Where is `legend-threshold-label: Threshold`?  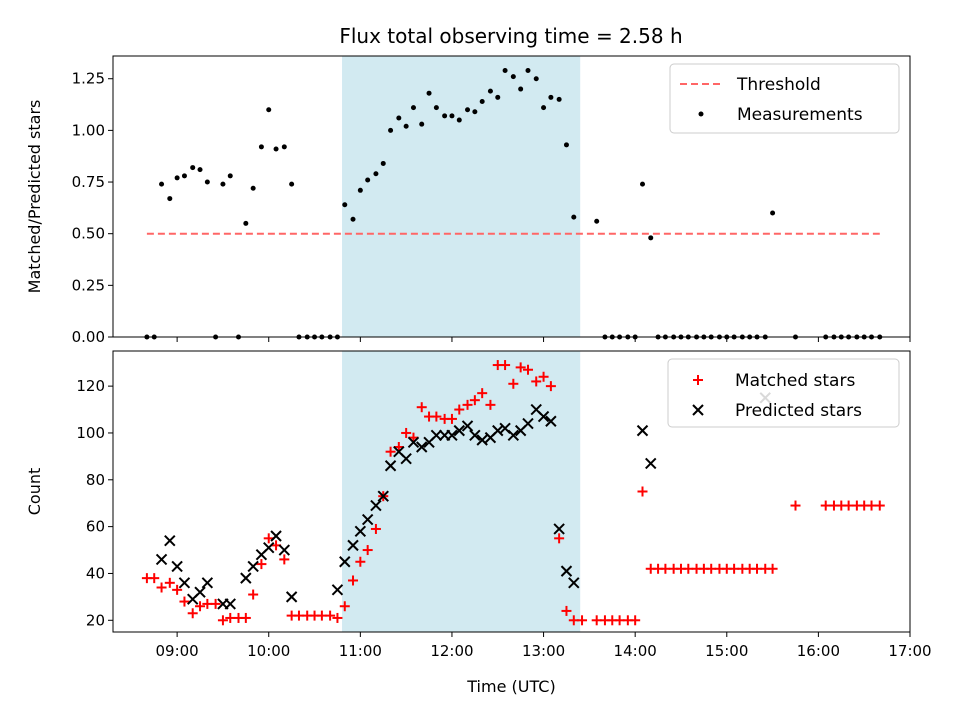 legend-threshold-label: Threshold is located at coordinates (778, 85).